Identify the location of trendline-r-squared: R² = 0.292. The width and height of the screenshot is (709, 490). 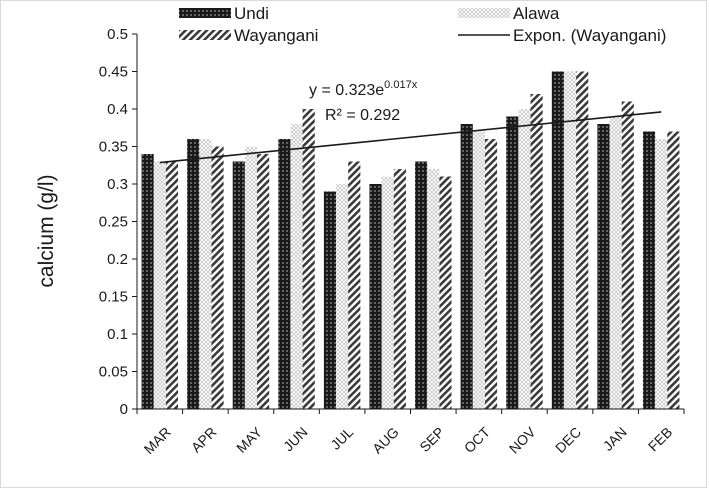
(362, 115).